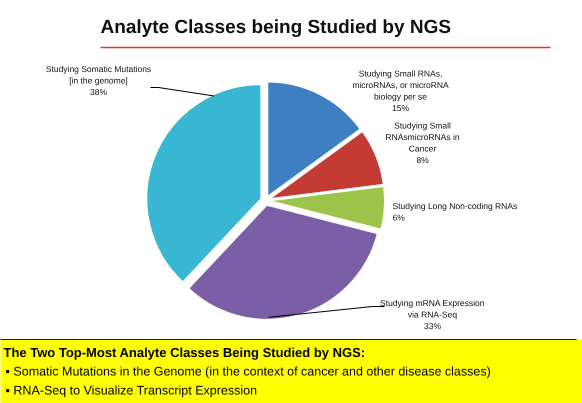  I want to click on slice-label: Studying Long Non-coding RNAs, so click(455, 205).